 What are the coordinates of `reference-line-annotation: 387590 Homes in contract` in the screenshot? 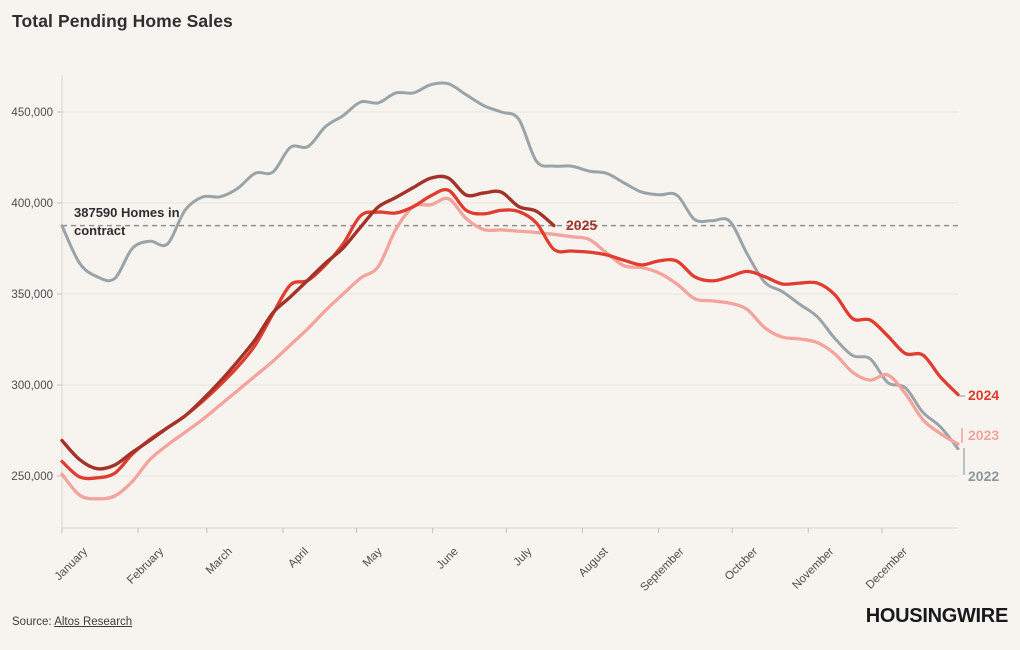 It's located at (127, 222).